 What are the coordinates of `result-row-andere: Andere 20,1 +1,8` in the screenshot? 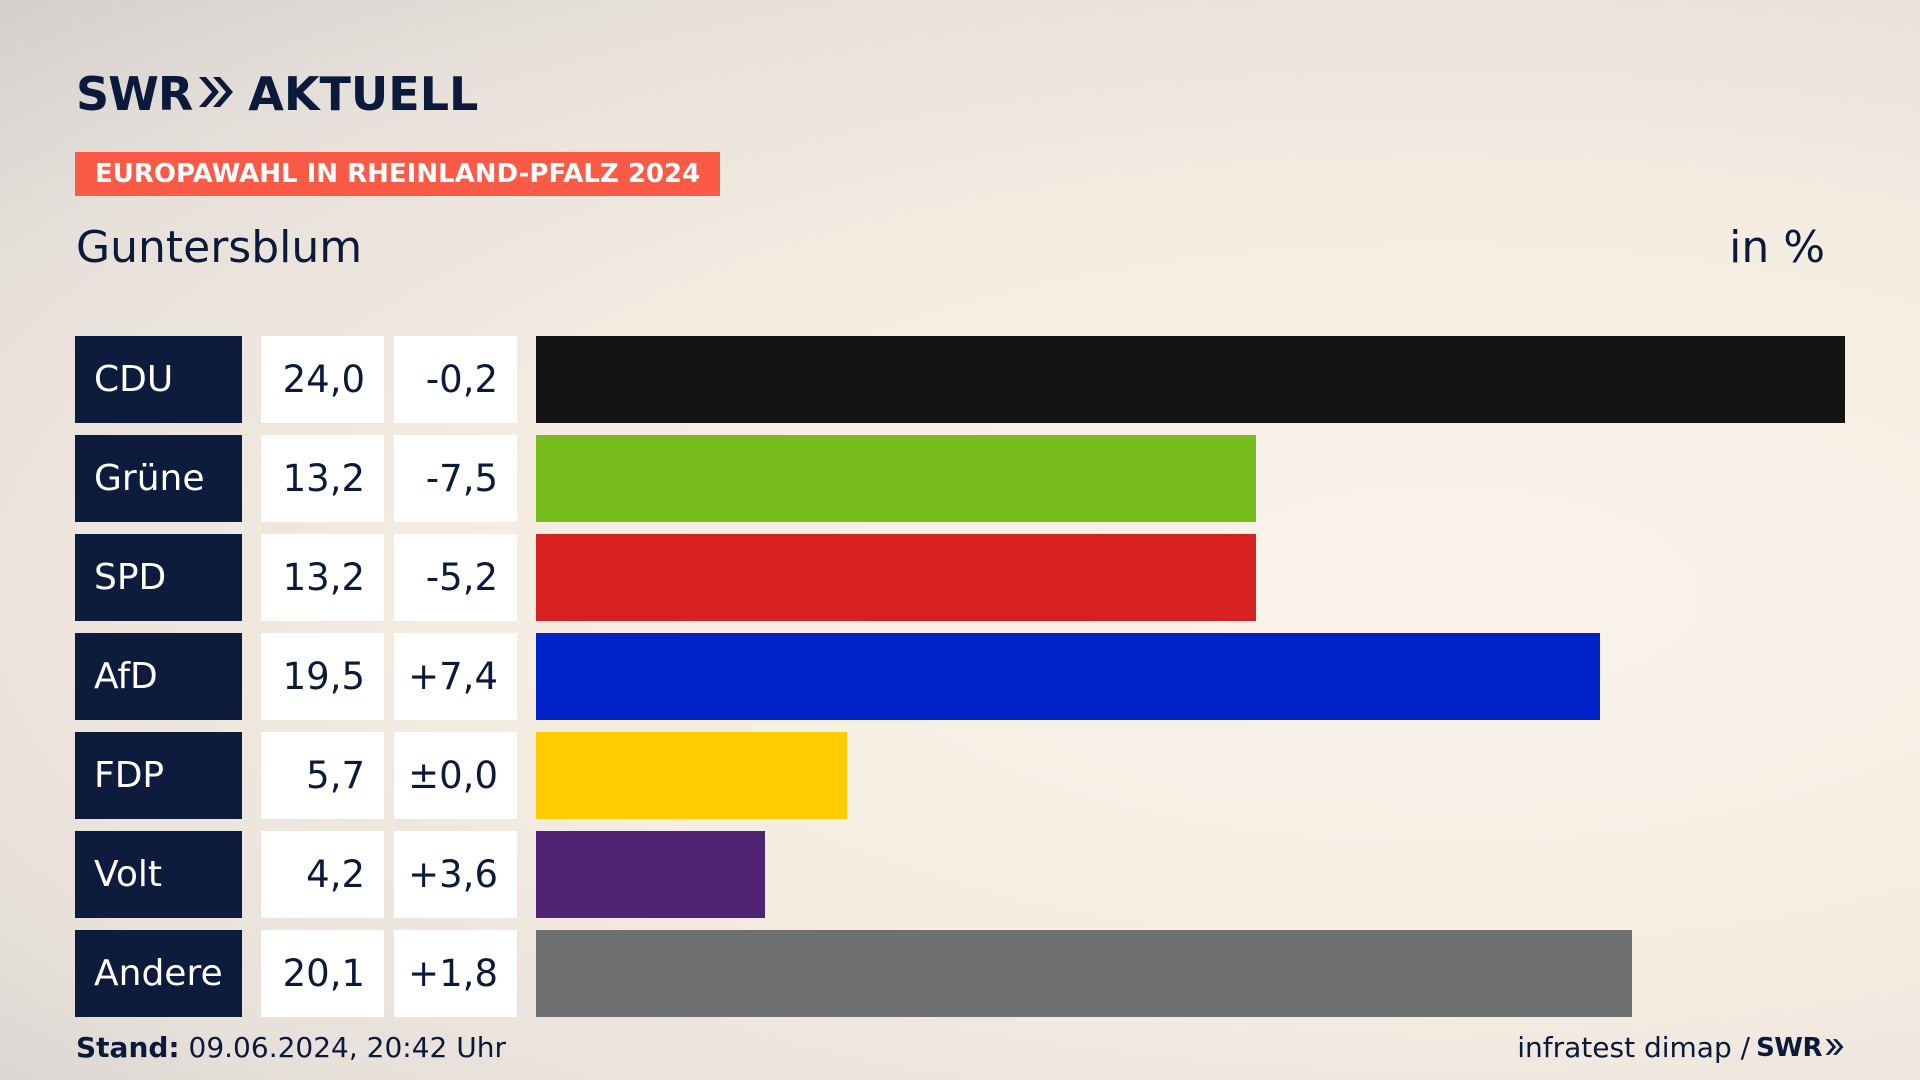 It's located at (960, 973).